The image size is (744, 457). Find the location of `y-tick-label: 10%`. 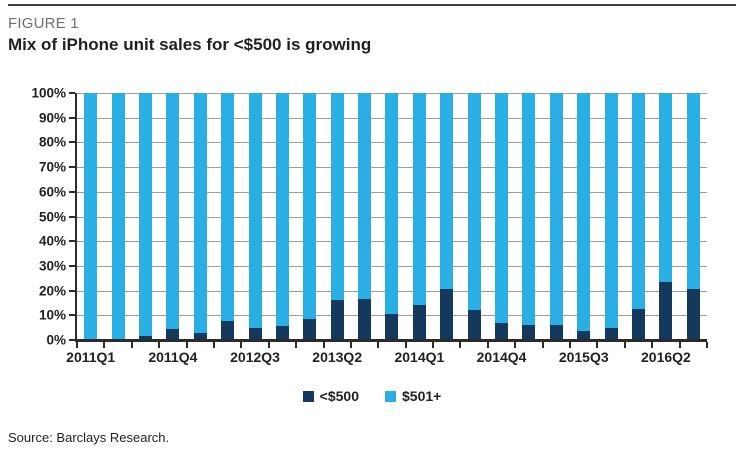

y-tick-label: 10% is located at coordinates (52, 315).